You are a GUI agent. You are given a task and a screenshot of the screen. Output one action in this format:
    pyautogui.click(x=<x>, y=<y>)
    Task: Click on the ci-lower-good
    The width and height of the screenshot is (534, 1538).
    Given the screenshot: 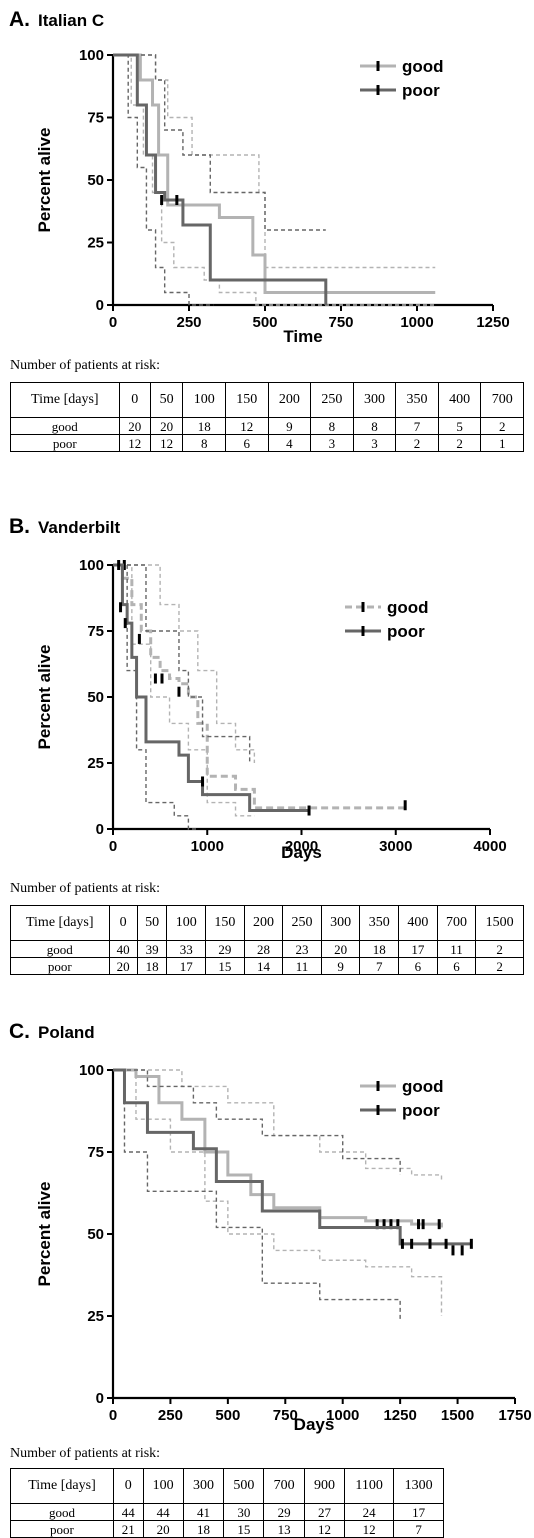 What is the action you would take?
    pyautogui.click(x=278, y=1192)
    